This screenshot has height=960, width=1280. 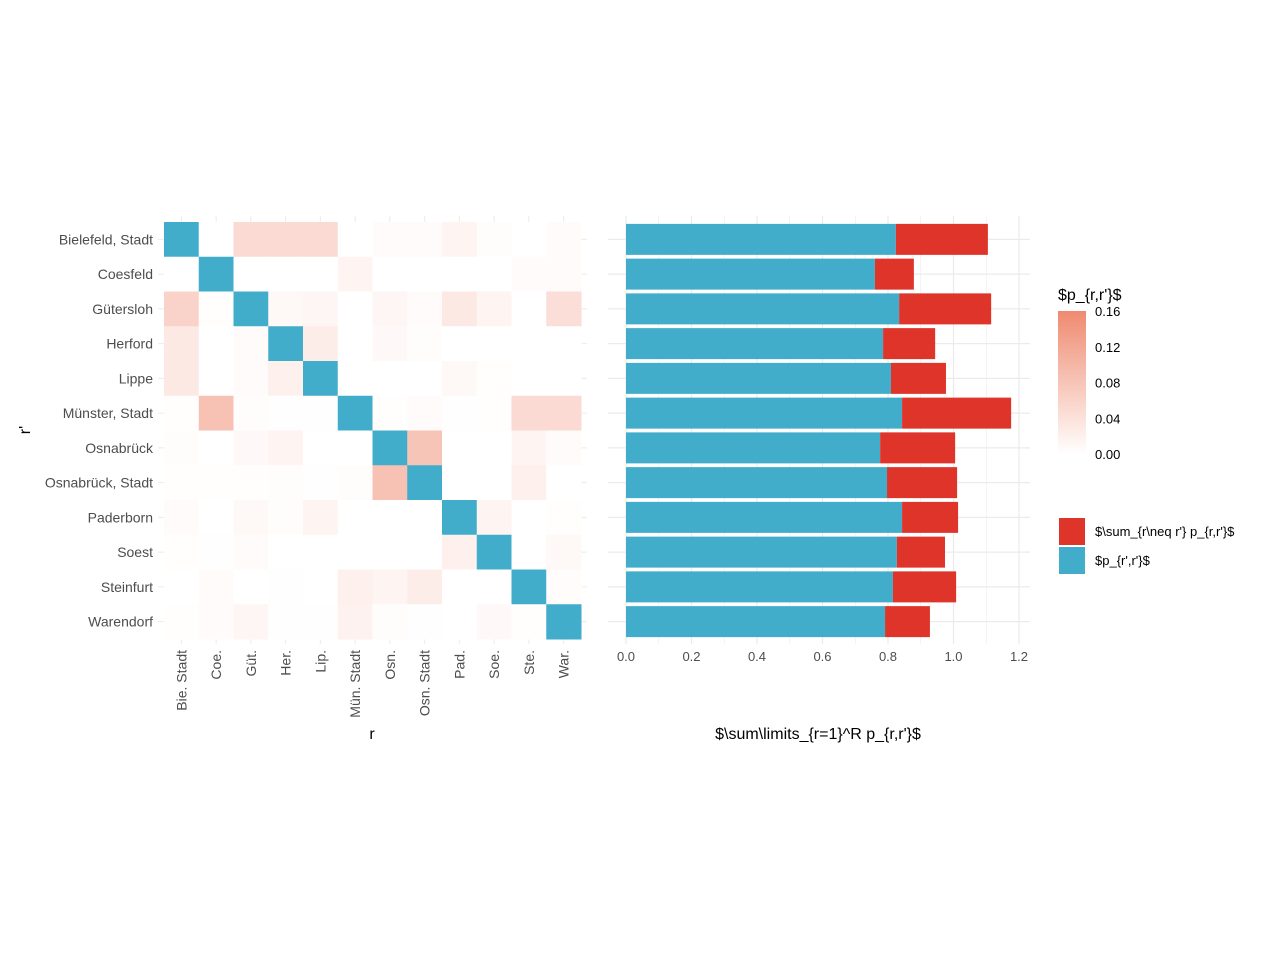 I want to click on colorbar-tick-label: 0.08, so click(x=1107, y=383).